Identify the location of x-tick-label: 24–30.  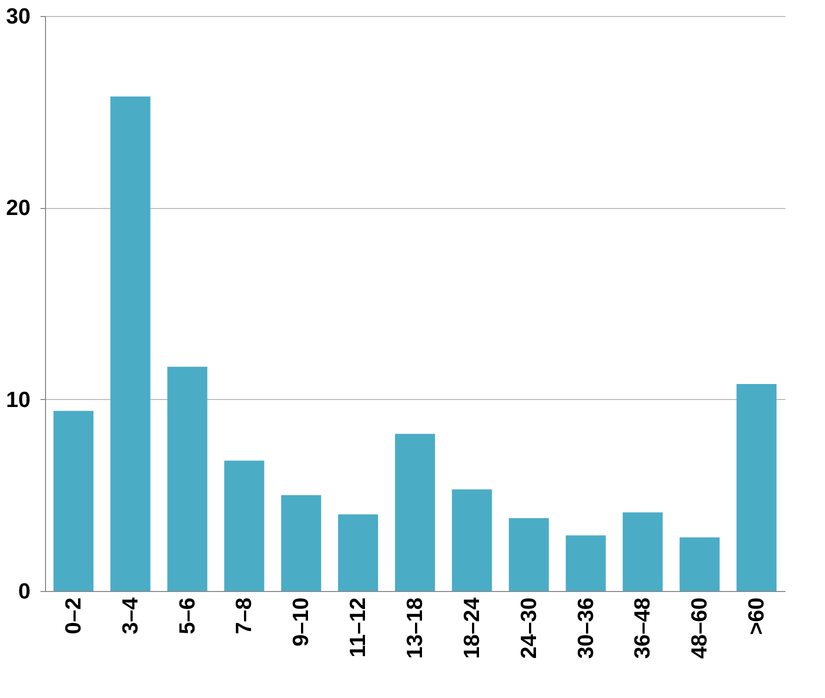
(528, 628).